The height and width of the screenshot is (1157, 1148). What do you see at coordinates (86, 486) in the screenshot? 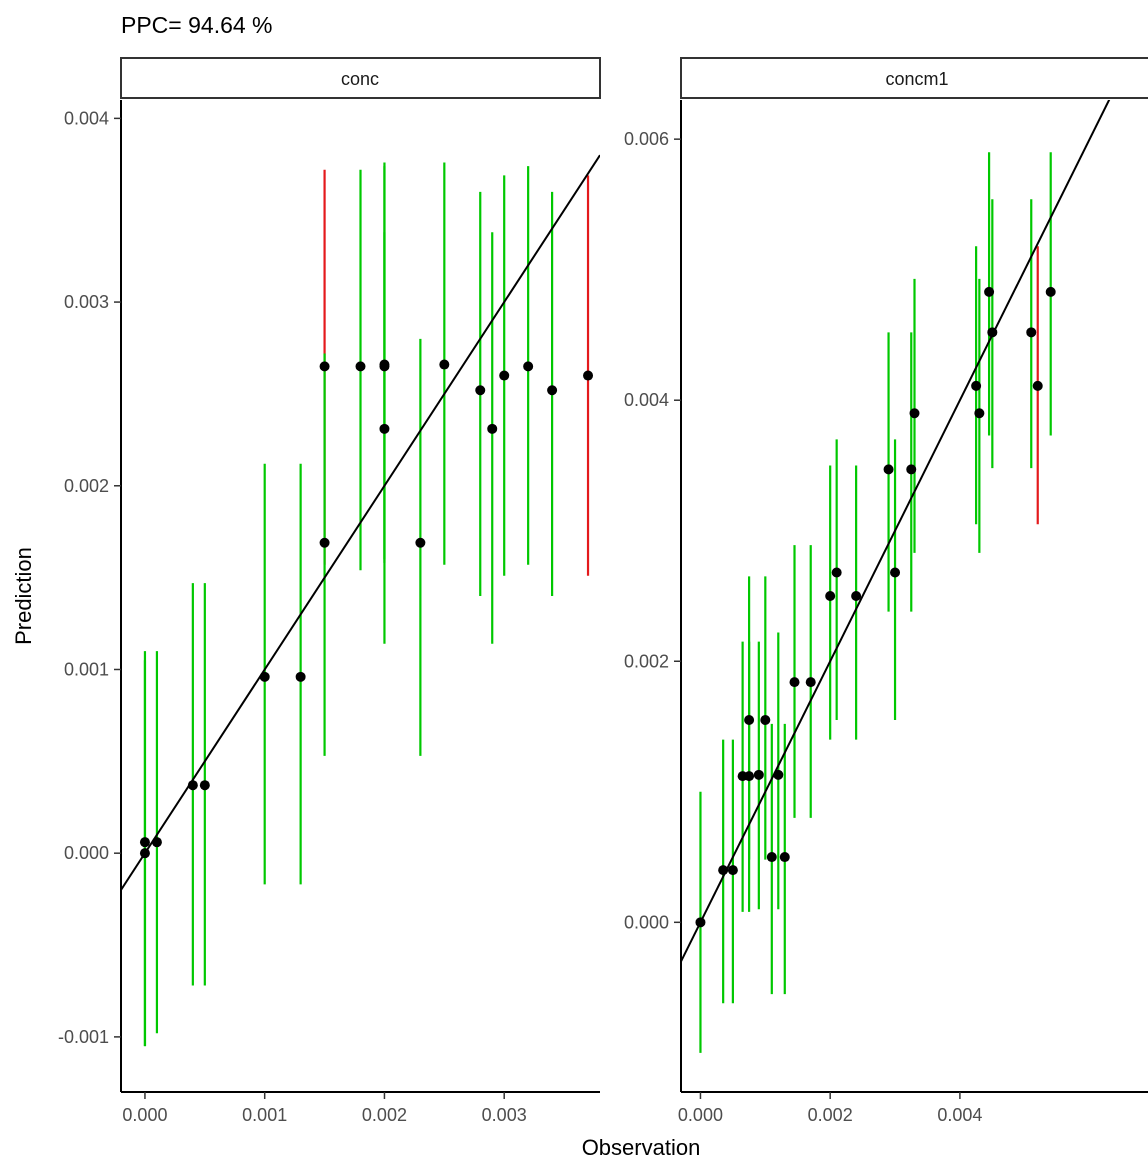
I see `y-tick-label-conc-3: 0.002` at bounding box center [86, 486].